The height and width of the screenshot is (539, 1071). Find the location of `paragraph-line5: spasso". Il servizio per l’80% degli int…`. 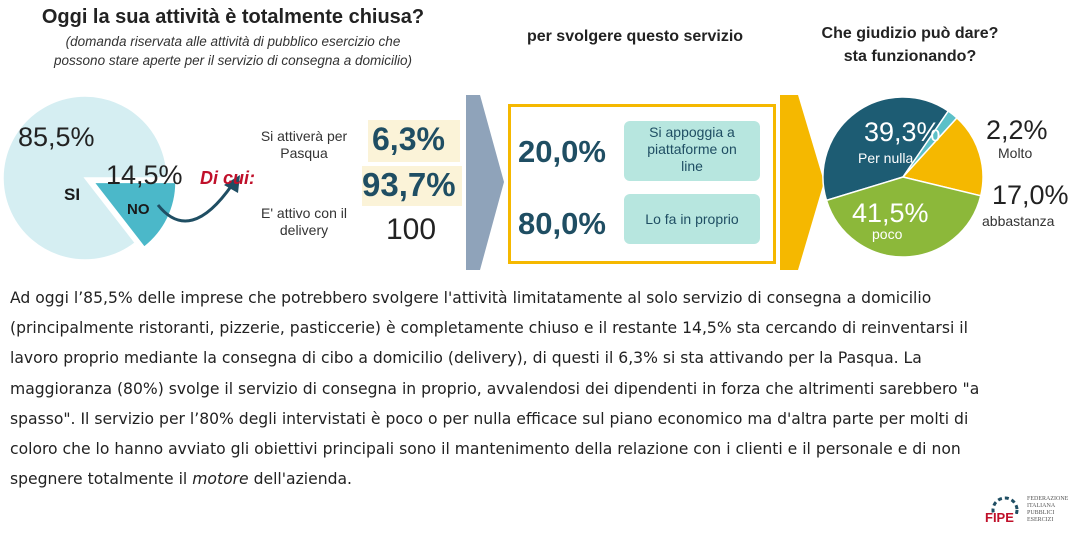

paragraph-line5: spasso". Il servizio per l’80% degli int… is located at coordinates (489, 418).